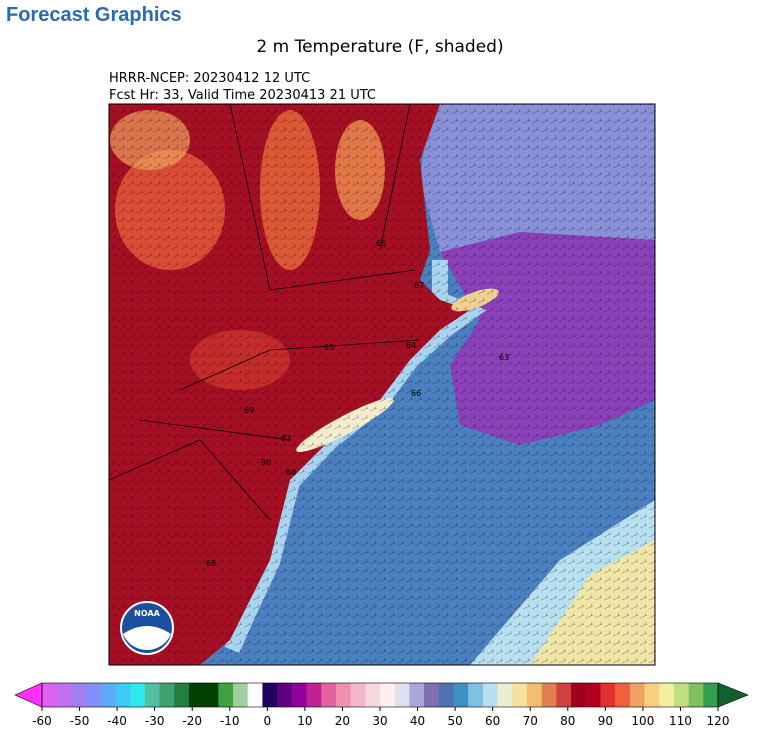  Describe the element at coordinates (286, 438) in the screenshot. I see `station-label: 83` at that location.